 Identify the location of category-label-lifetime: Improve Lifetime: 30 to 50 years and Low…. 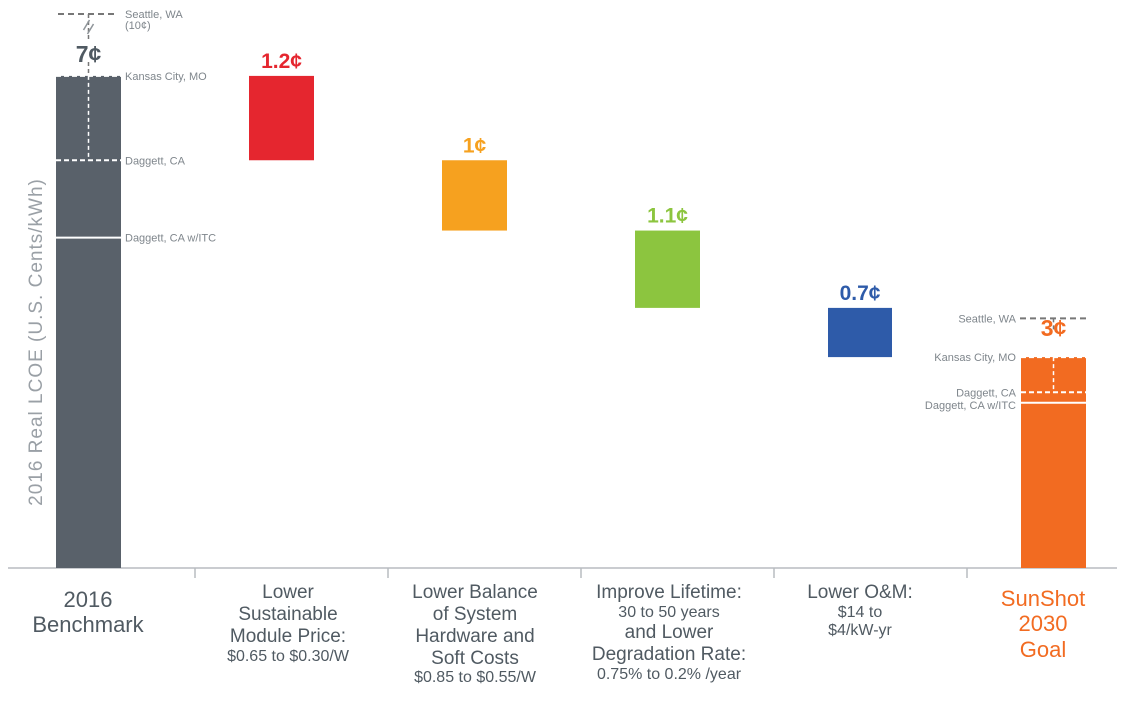
(669, 632).